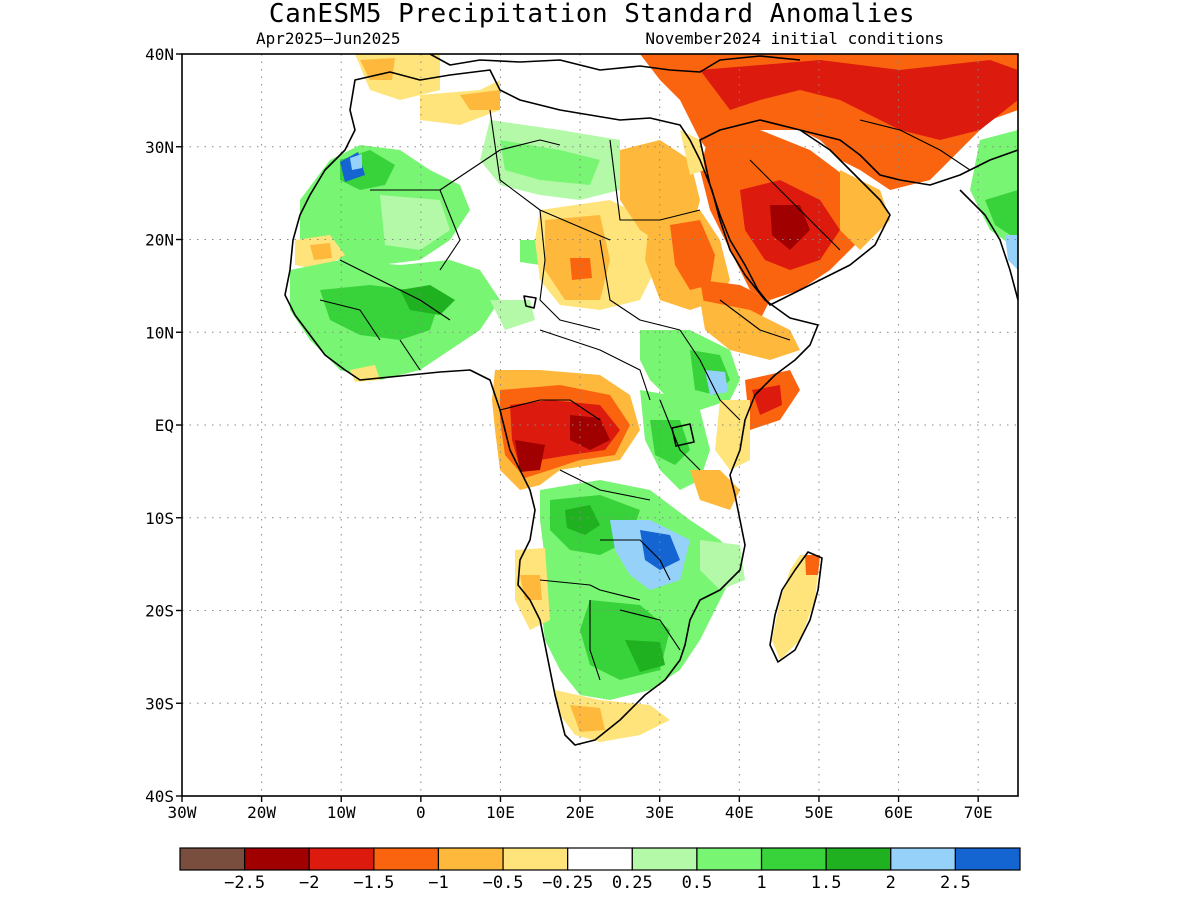 This screenshot has height=900, width=1200. What do you see at coordinates (438, 883) in the screenshot?
I see `colorbar-label: −1` at bounding box center [438, 883].